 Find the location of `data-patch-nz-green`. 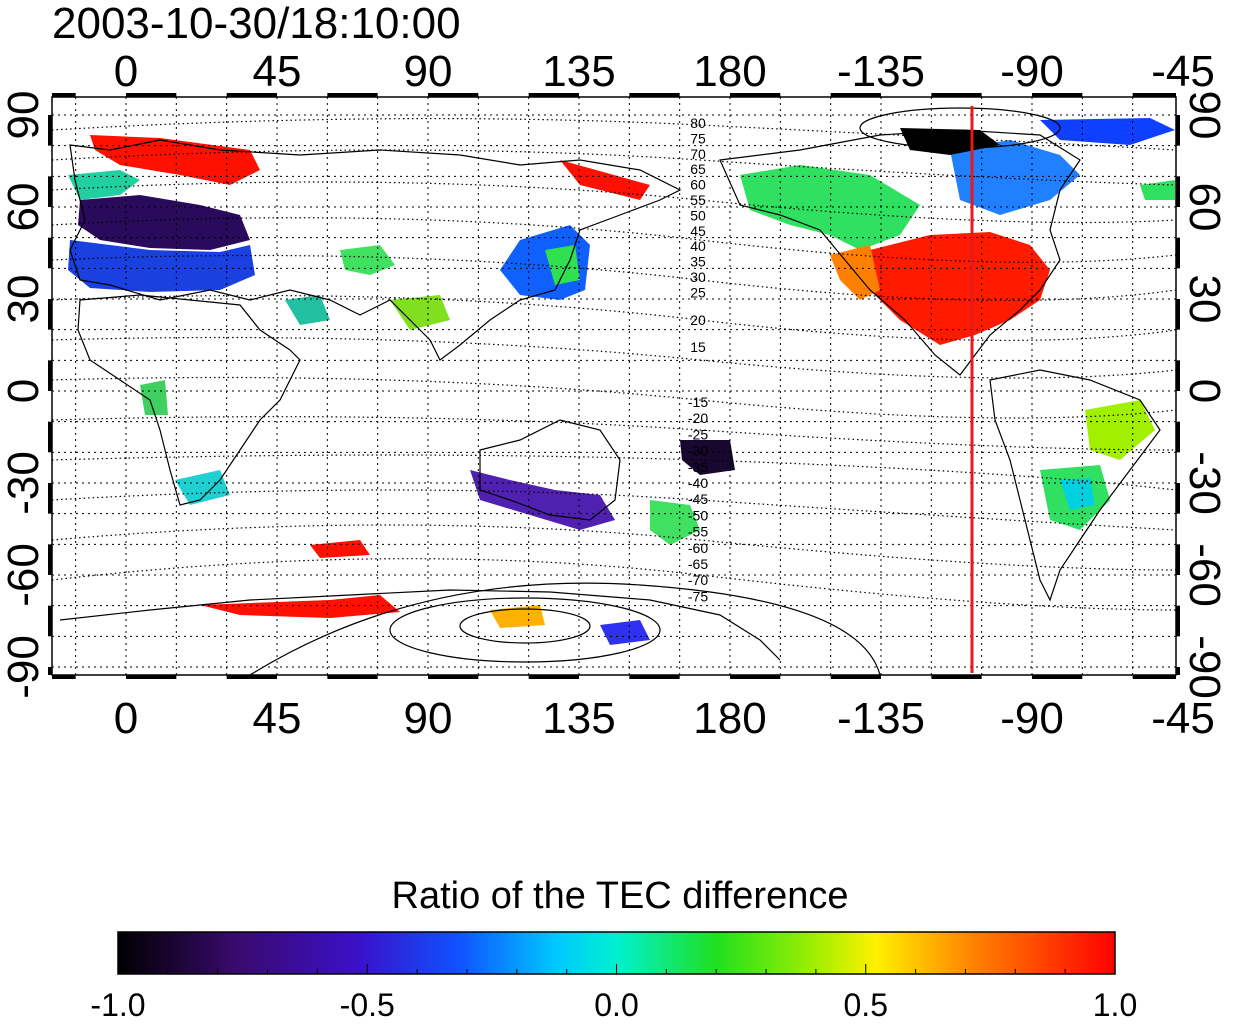

data-patch-nz-green is located at coordinates (675, 522).